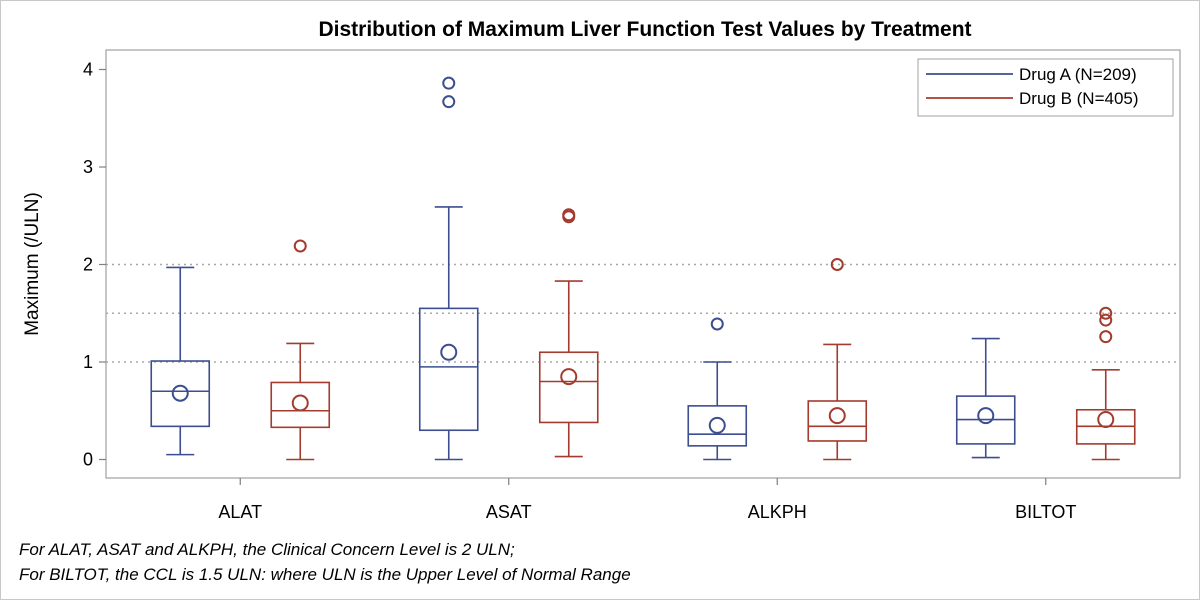 The image size is (1200, 600). I want to click on legend-label: Drug B (N=405), so click(1079, 98).